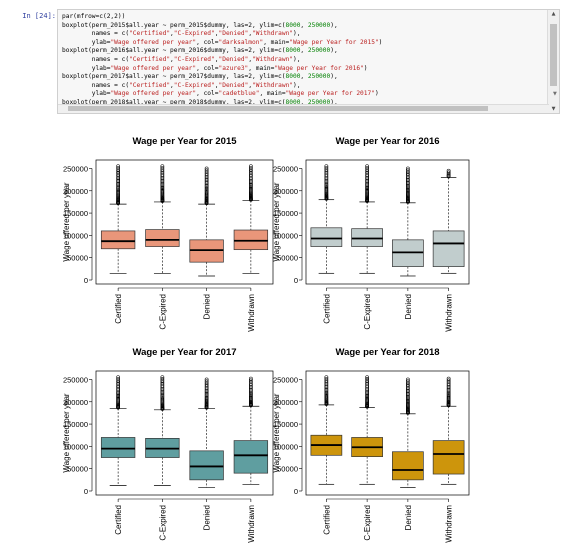 This screenshot has width=568, height=546. I want to click on horizontal-scrollbar, so click(303, 108).